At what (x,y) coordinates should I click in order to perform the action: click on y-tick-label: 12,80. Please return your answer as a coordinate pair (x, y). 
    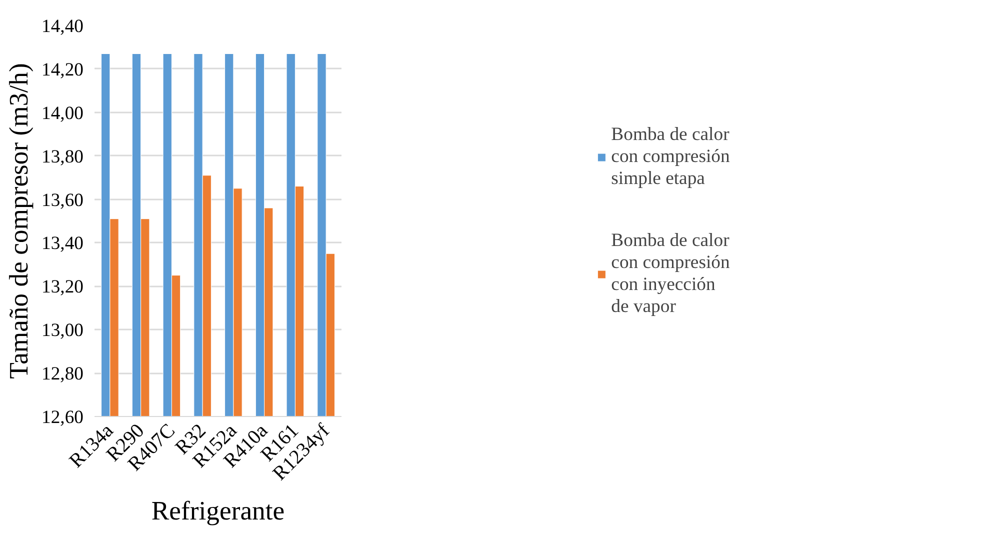
    Looking at the image, I should click on (63, 374).